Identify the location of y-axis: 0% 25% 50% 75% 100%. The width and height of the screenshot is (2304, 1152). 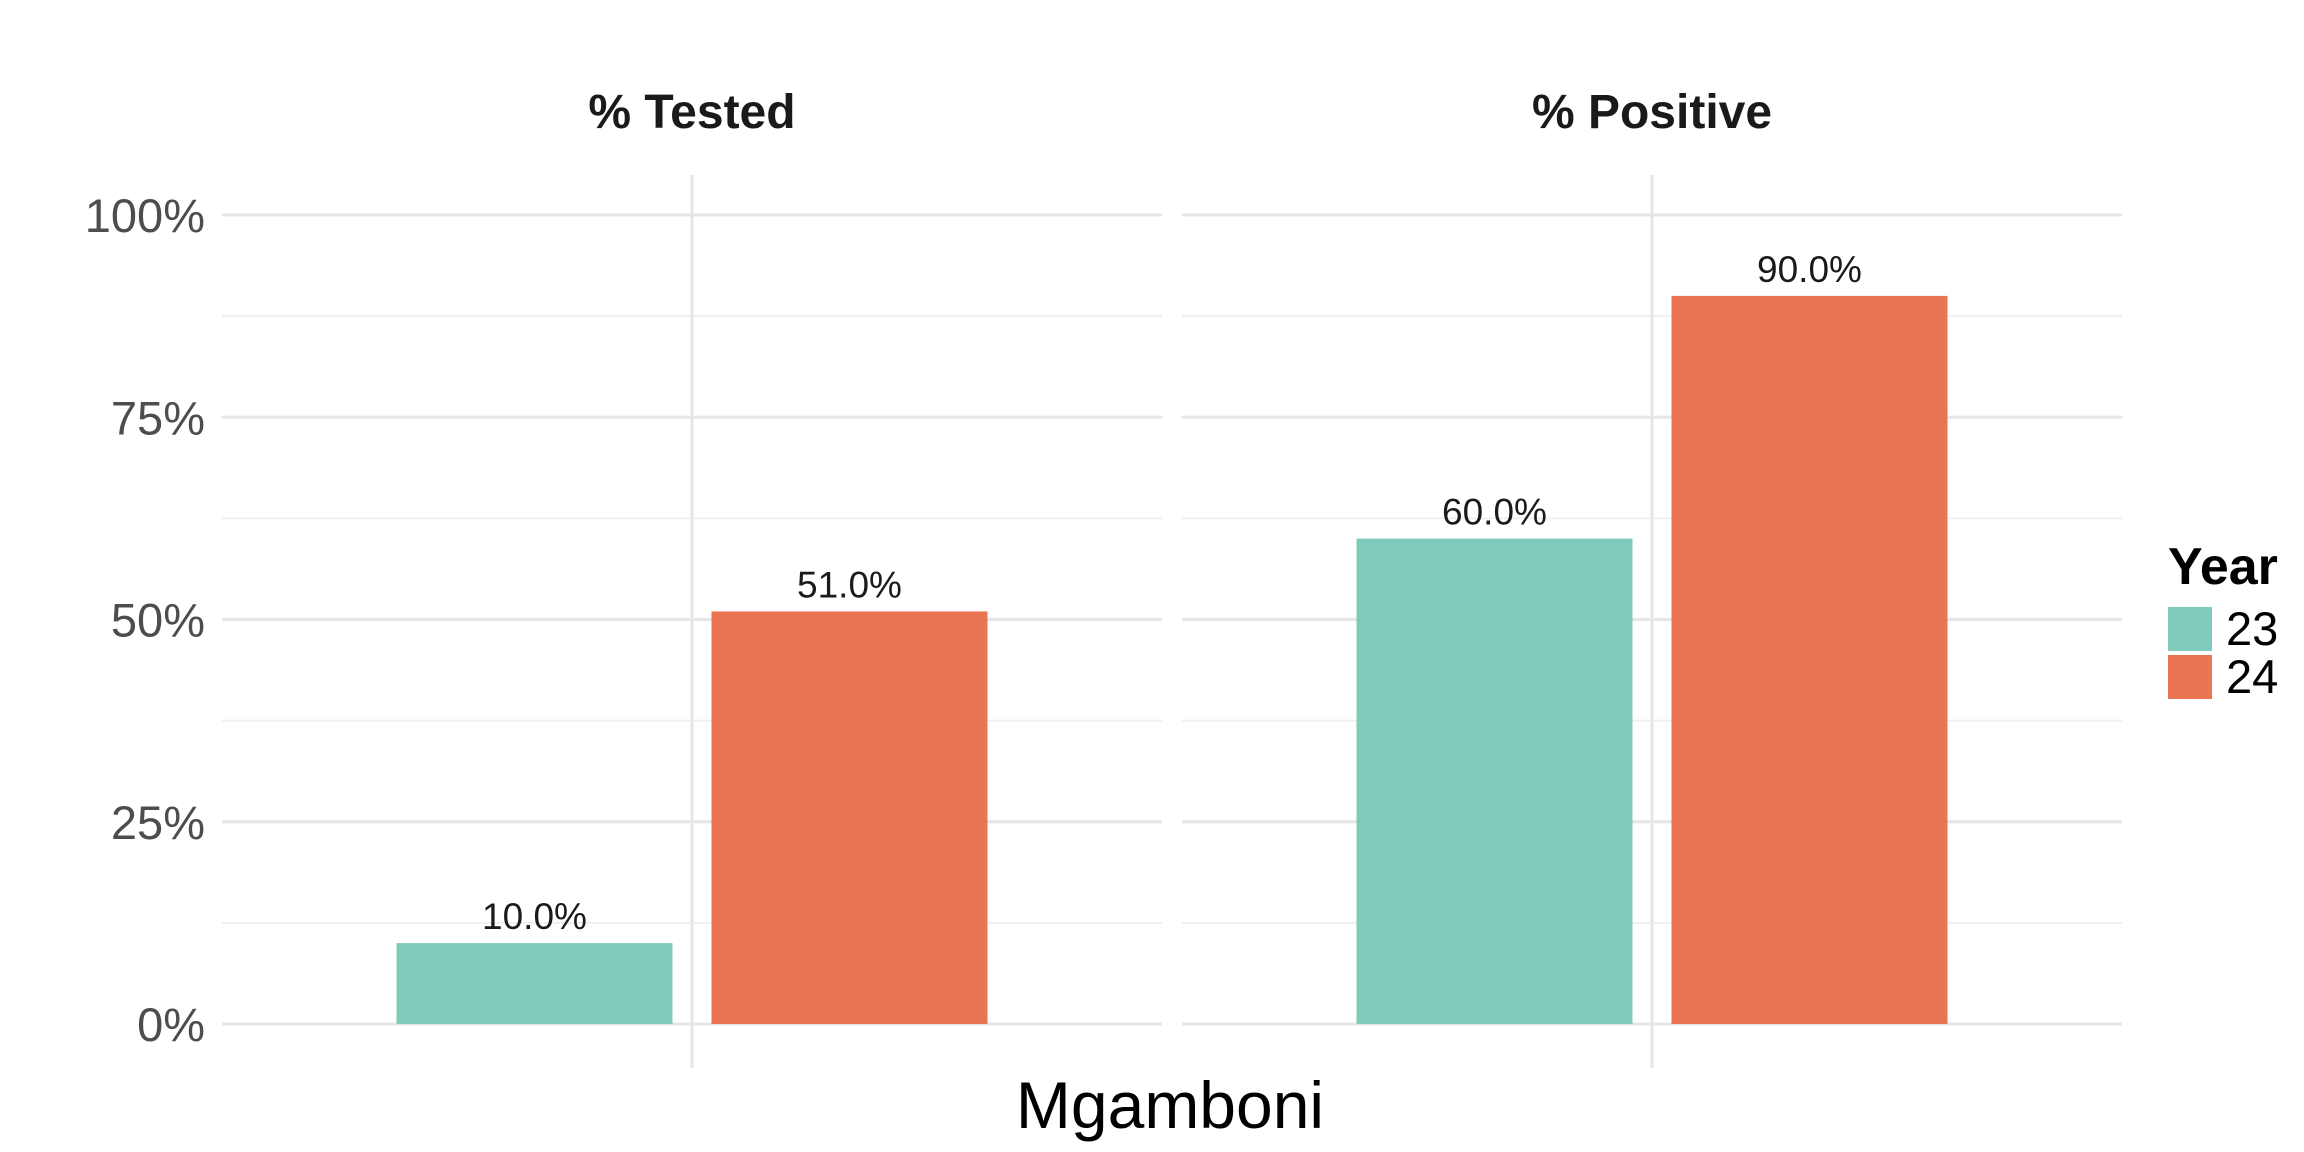
(145, 620).